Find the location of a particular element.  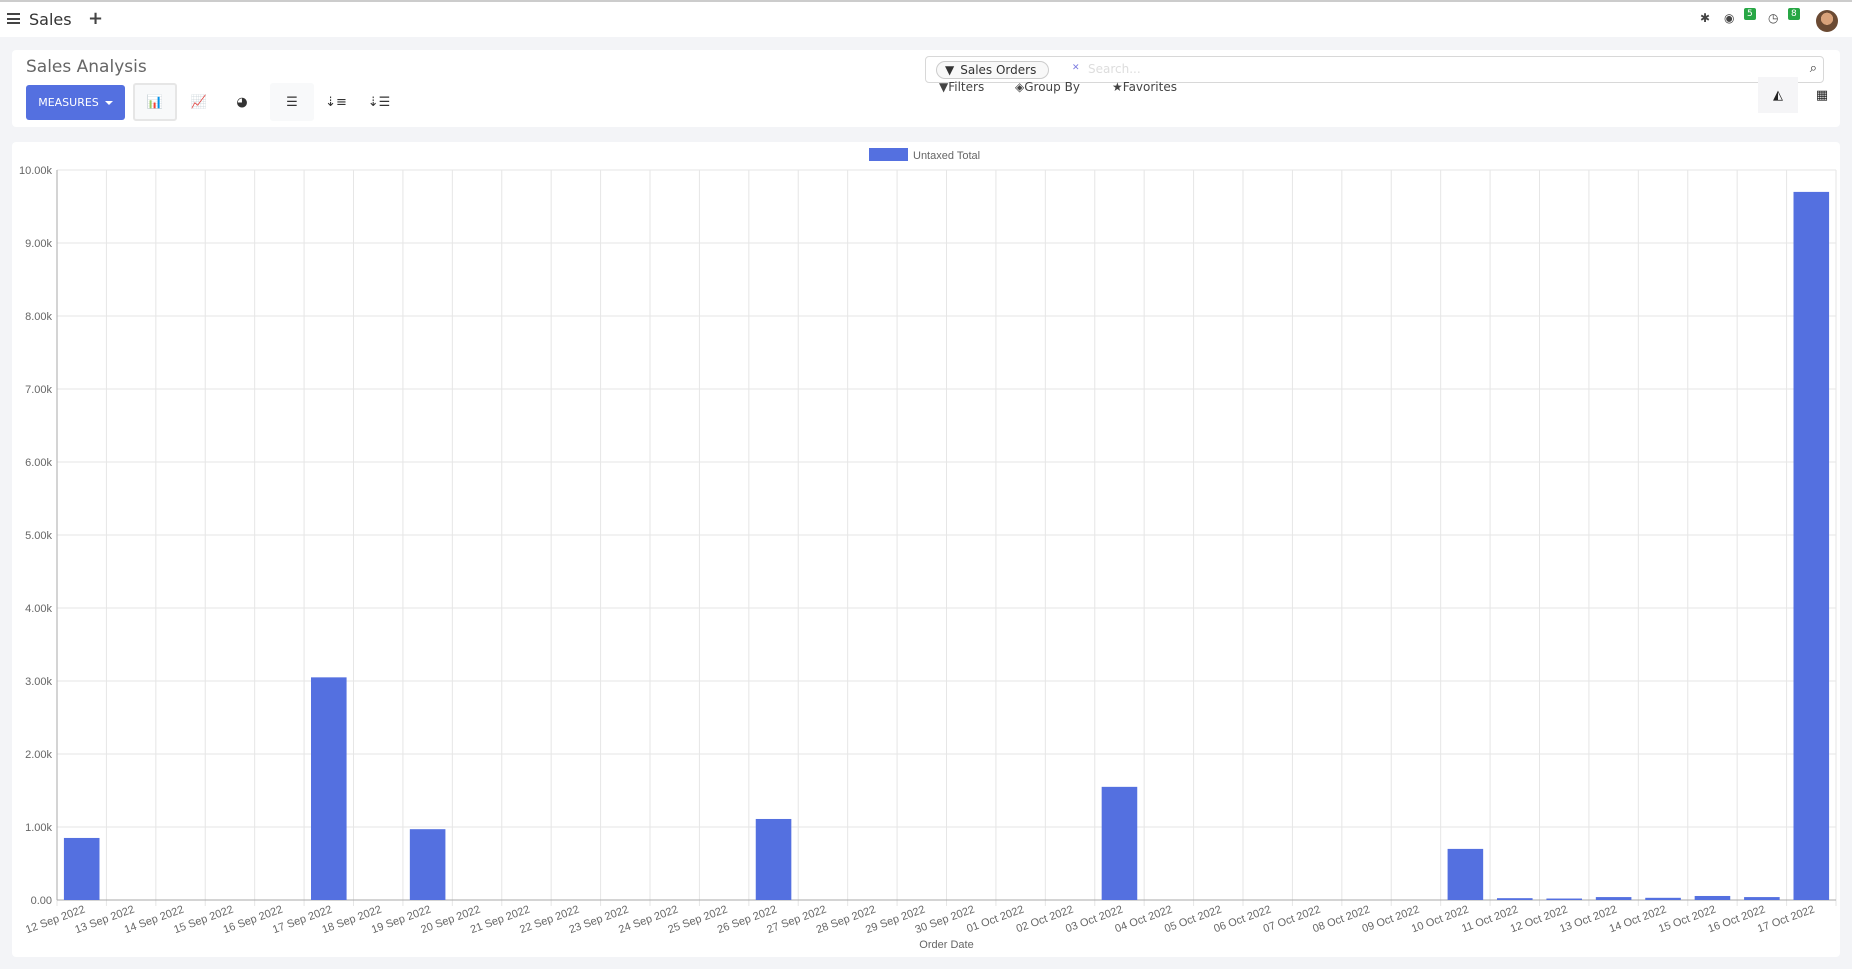

plus-icon: + is located at coordinates (96, 18).